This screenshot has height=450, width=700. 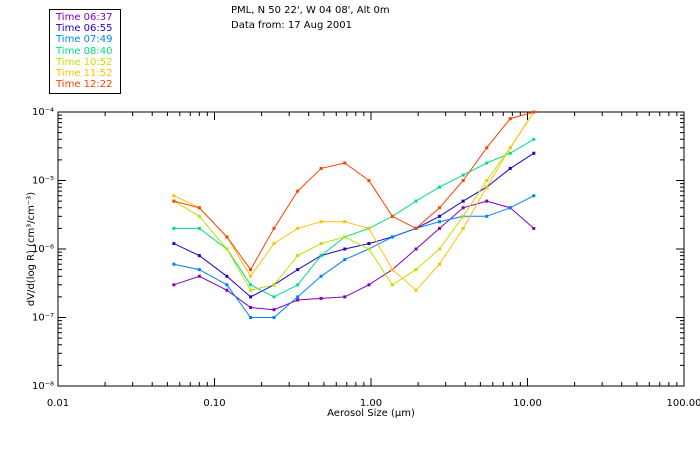 What do you see at coordinates (43, 249) in the screenshot?
I see `y-tick-label: 10⁻⁶` at bounding box center [43, 249].